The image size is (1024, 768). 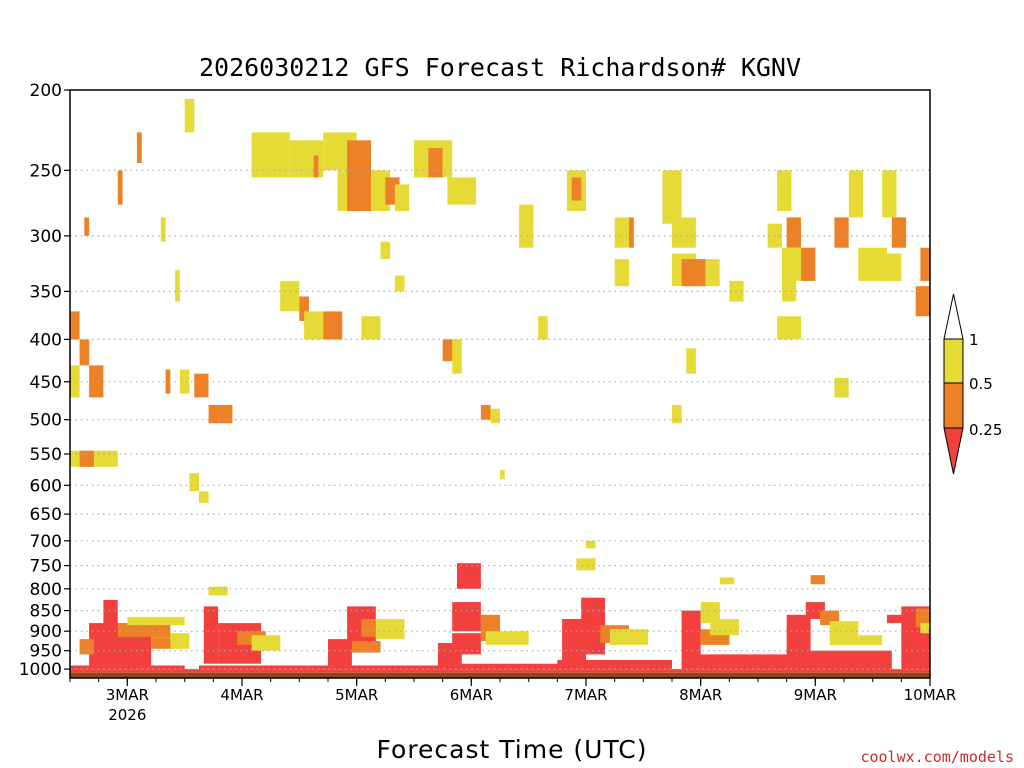 I want to click on x-axis-label: Forecast Time (UTC), so click(x=512, y=749).